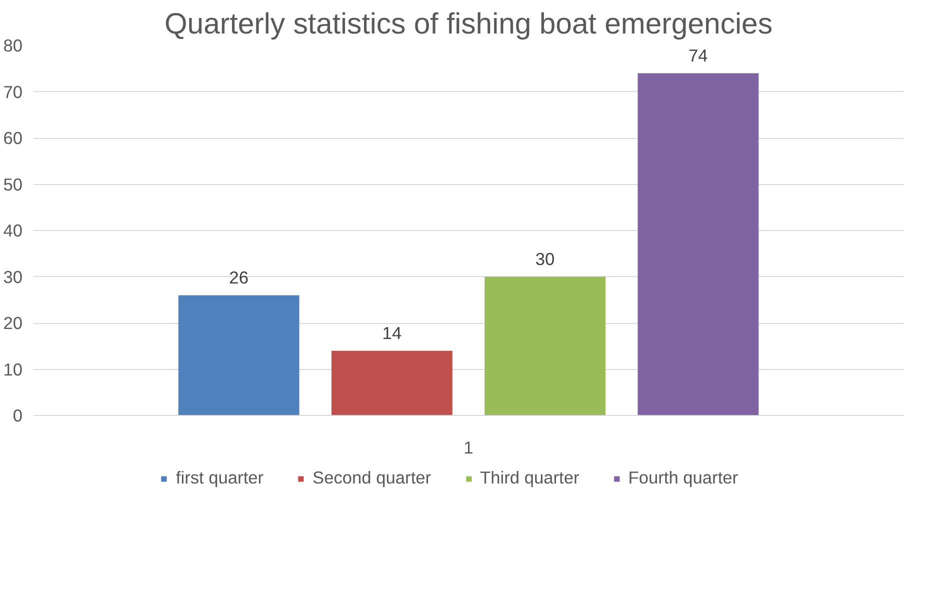  I want to click on legend-label: Fourth quarter, so click(683, 478).